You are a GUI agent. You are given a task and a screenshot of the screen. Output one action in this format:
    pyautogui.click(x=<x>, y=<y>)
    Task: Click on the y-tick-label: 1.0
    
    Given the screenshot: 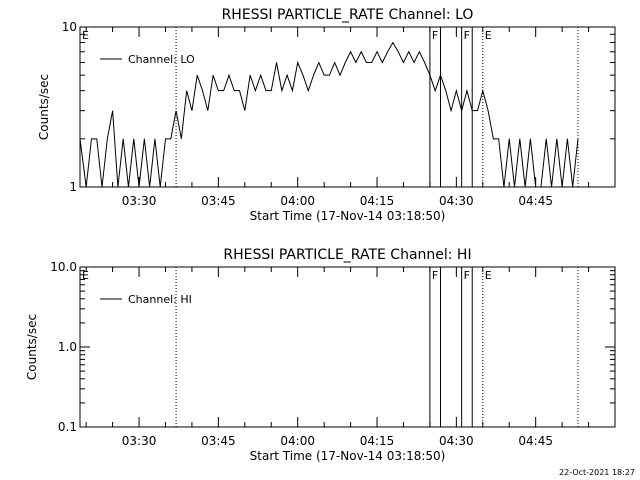 What is the action you would take?
    pyautogui.click(x=67, y=347)
    